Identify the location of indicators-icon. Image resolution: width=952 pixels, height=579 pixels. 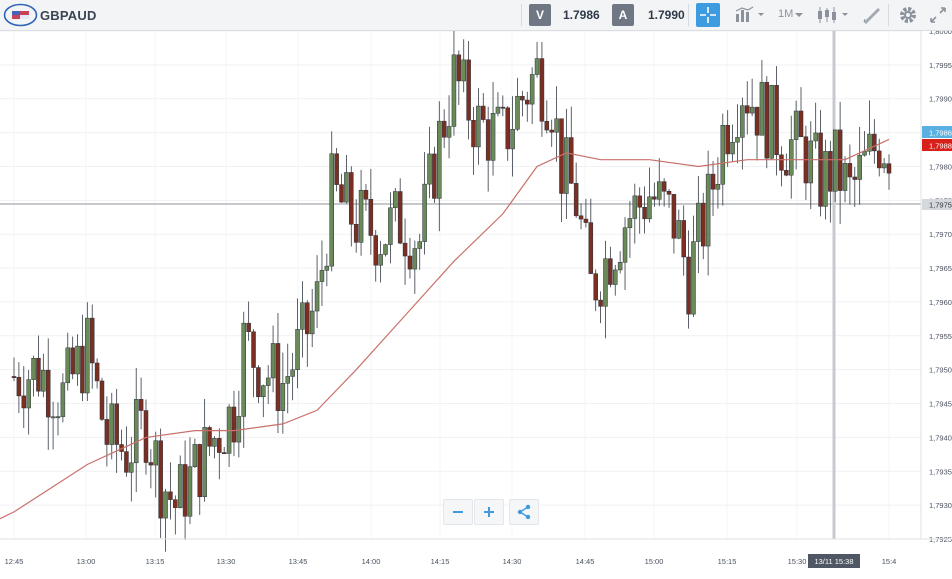
(750, 15).